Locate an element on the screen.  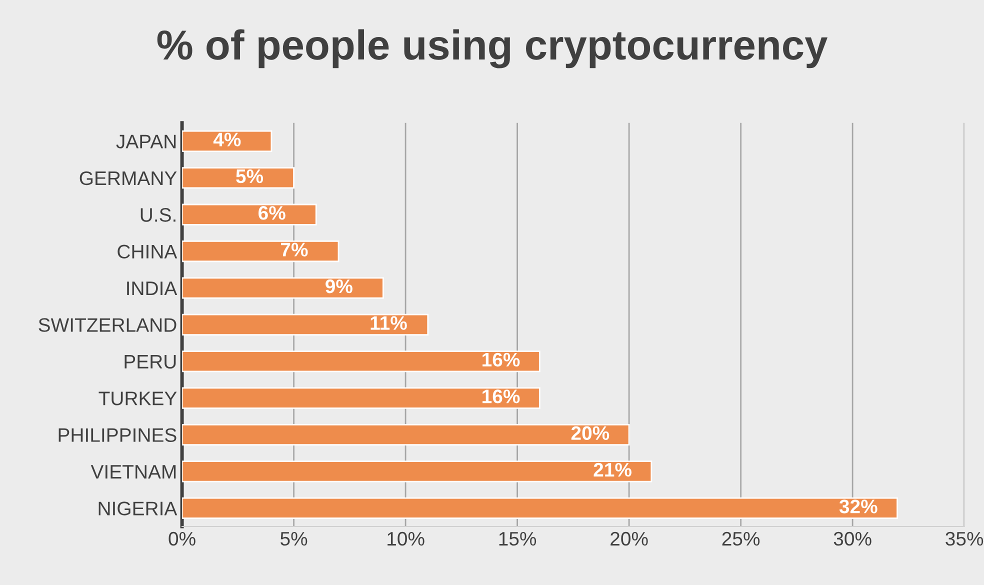
x-tick-label: 5% is located at coordinates (294, 539).